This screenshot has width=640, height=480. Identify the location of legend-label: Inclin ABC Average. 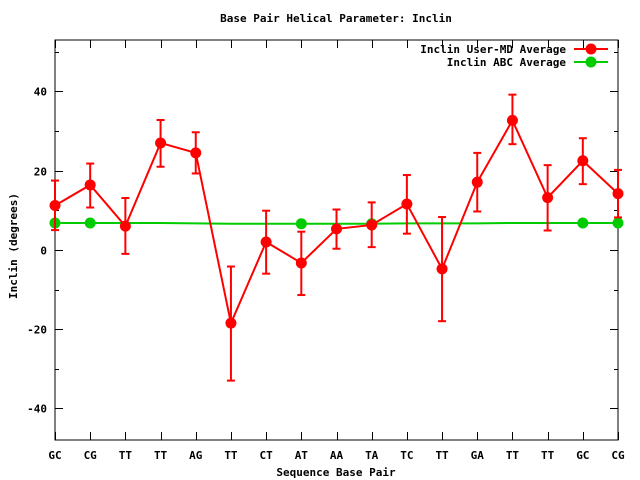
(507, 62).